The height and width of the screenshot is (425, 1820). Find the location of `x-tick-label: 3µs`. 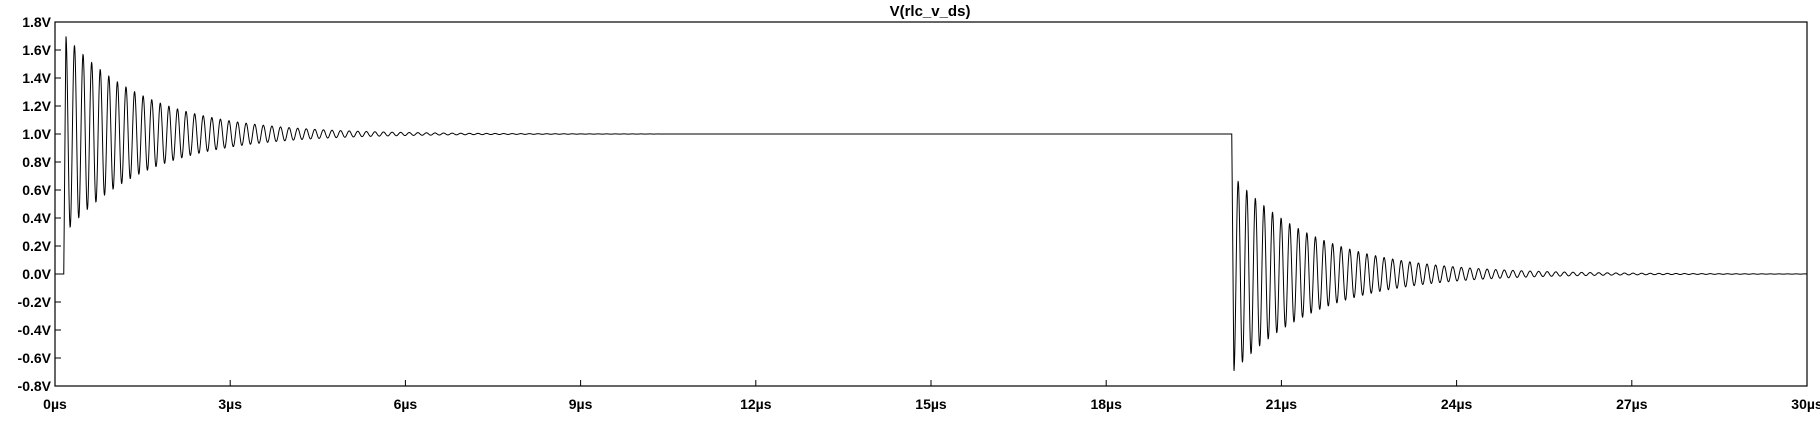

x-tick-label: 3µs is located at coordinates (230, 404).